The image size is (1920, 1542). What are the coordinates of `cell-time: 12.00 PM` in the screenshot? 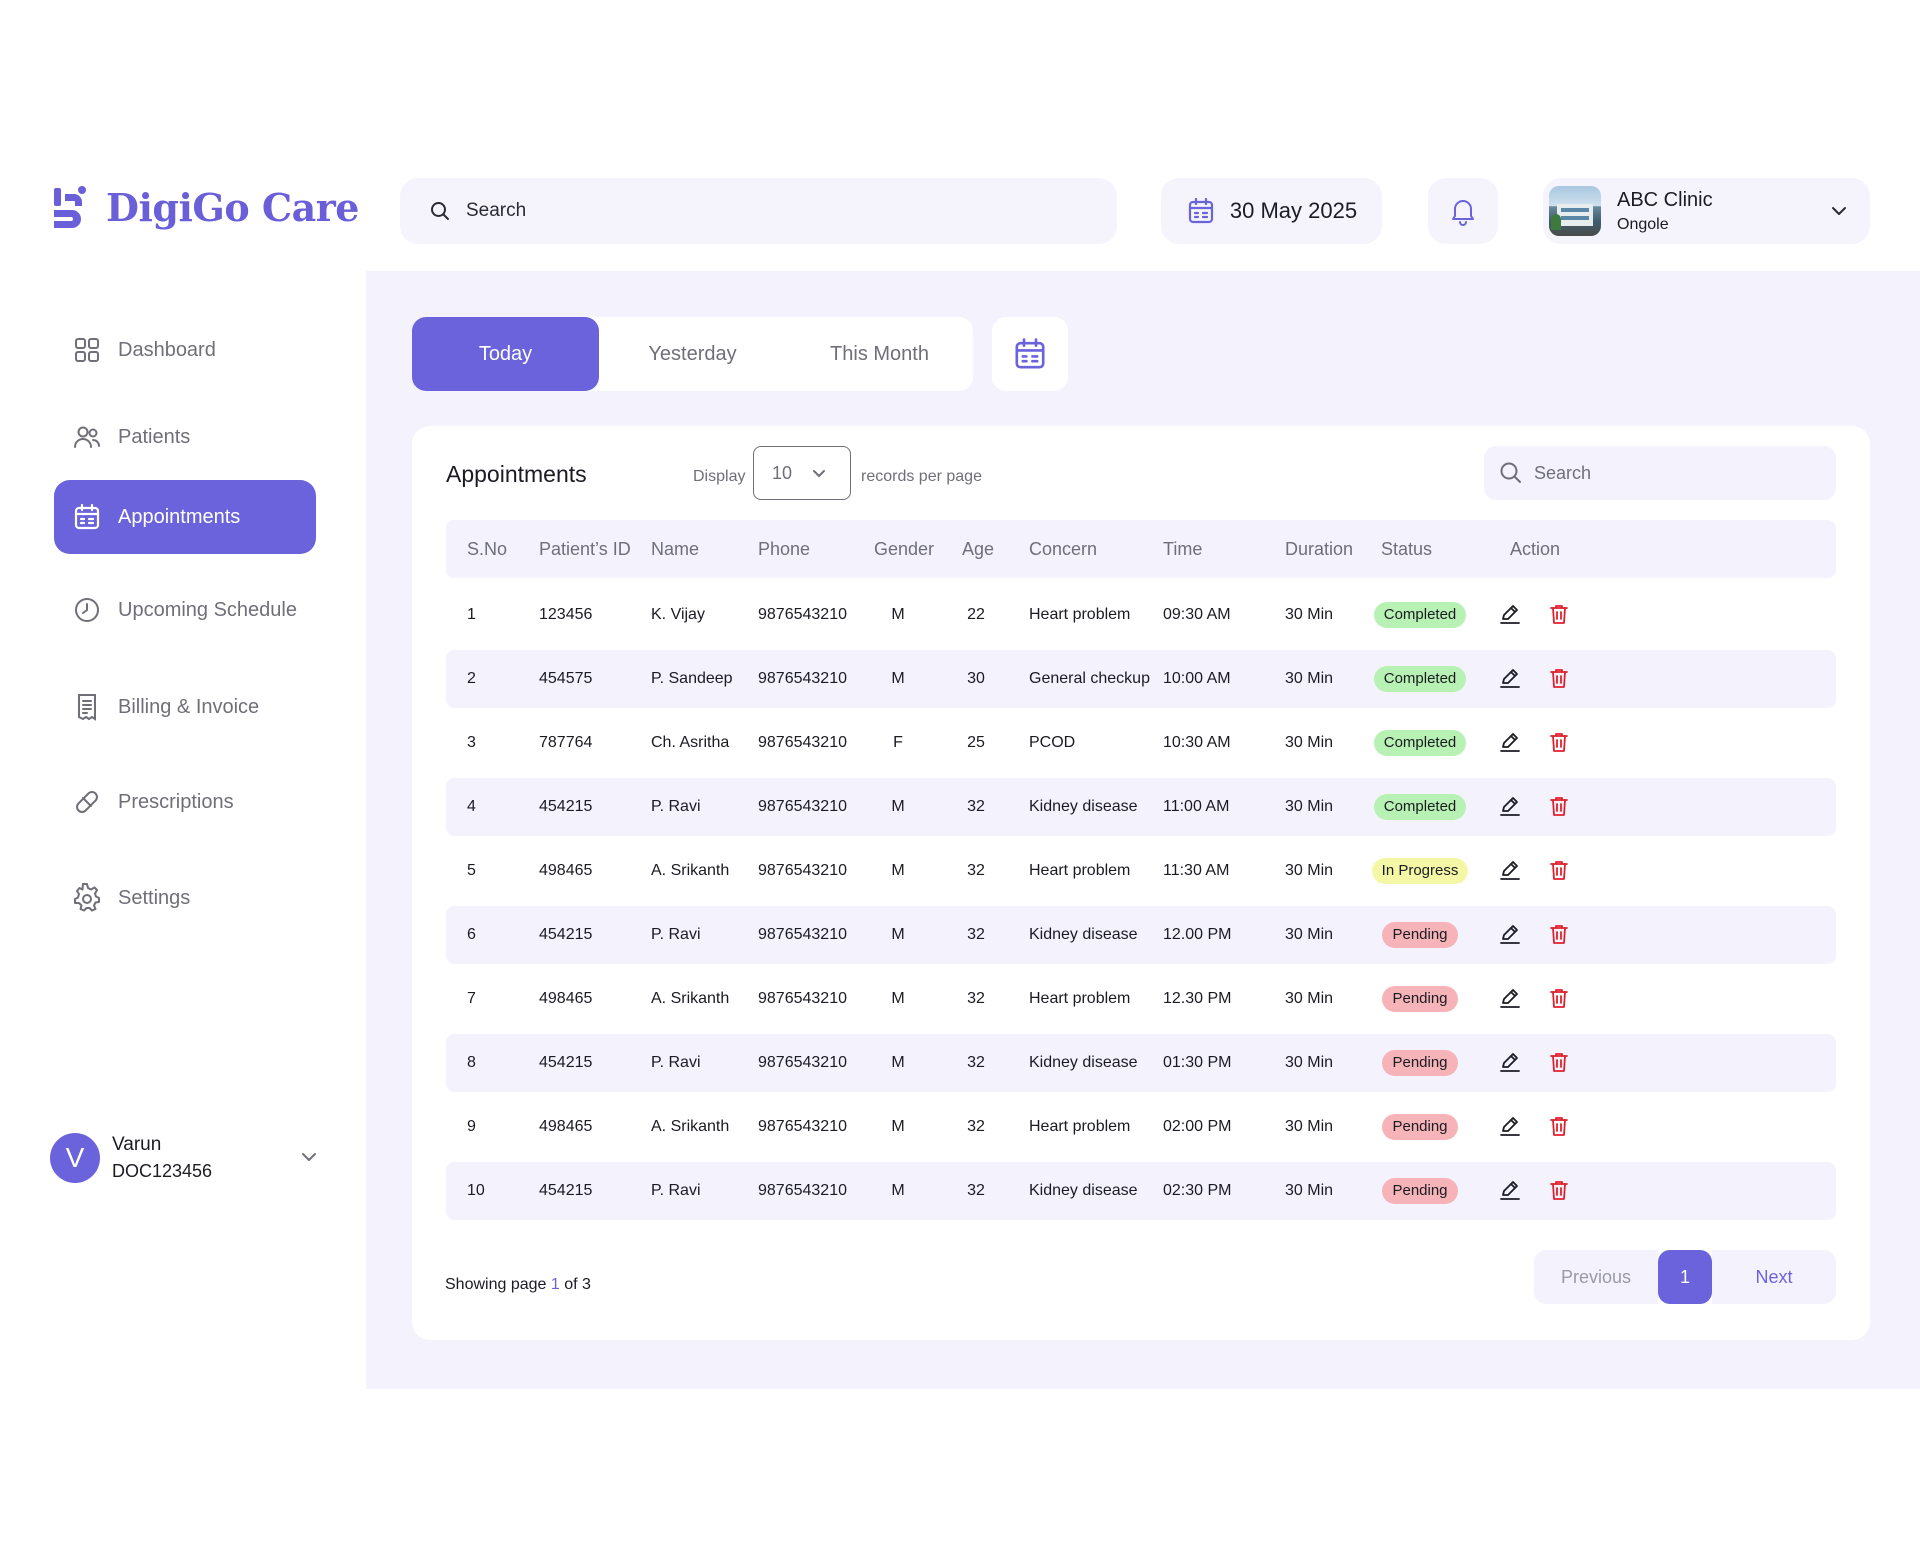 It's located at (1197, 934).